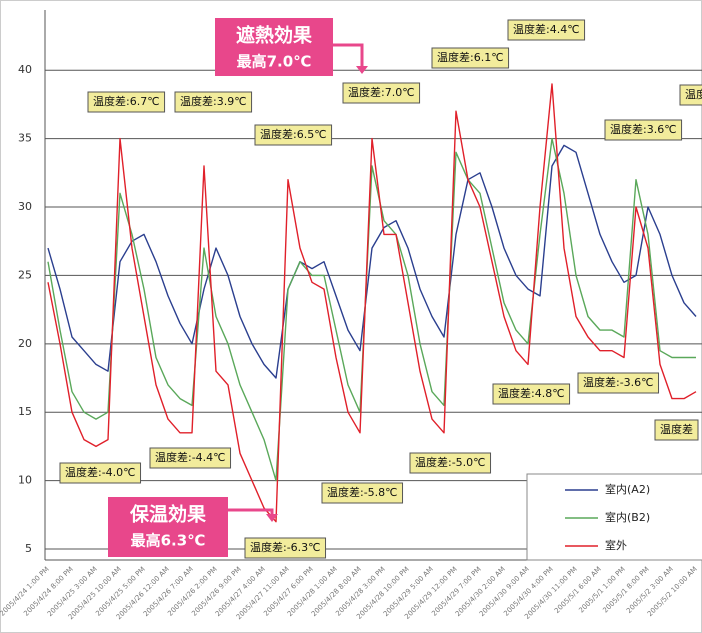  I want to click on legend-label: 室外, so click(616, 545).